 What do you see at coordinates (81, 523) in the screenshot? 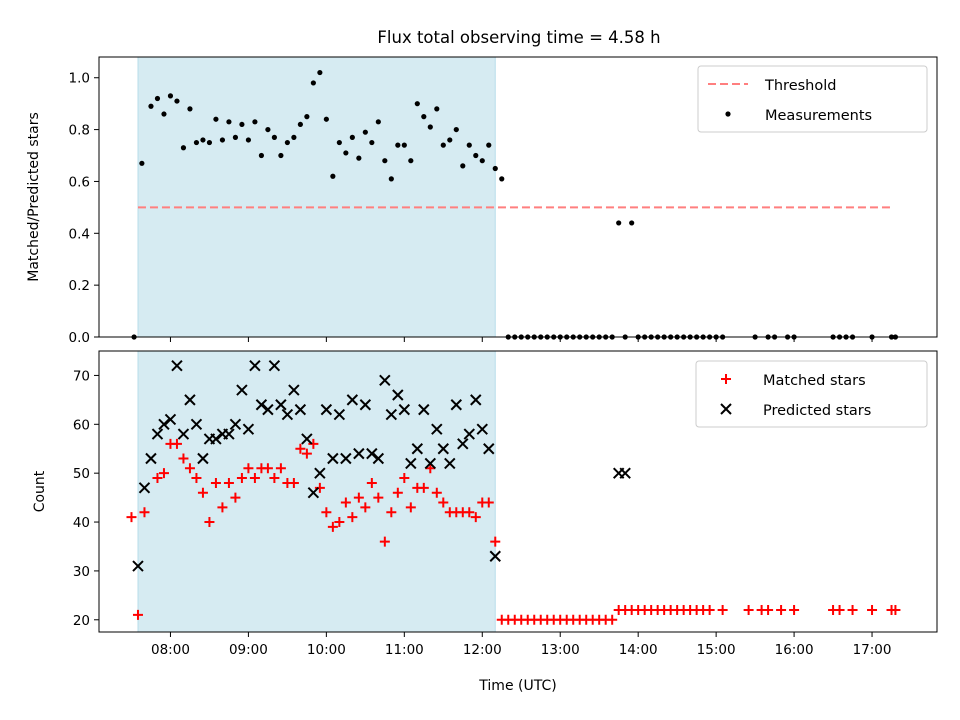
I see `bottom-y-tick-label: 40` at bounding box center [81, 523].